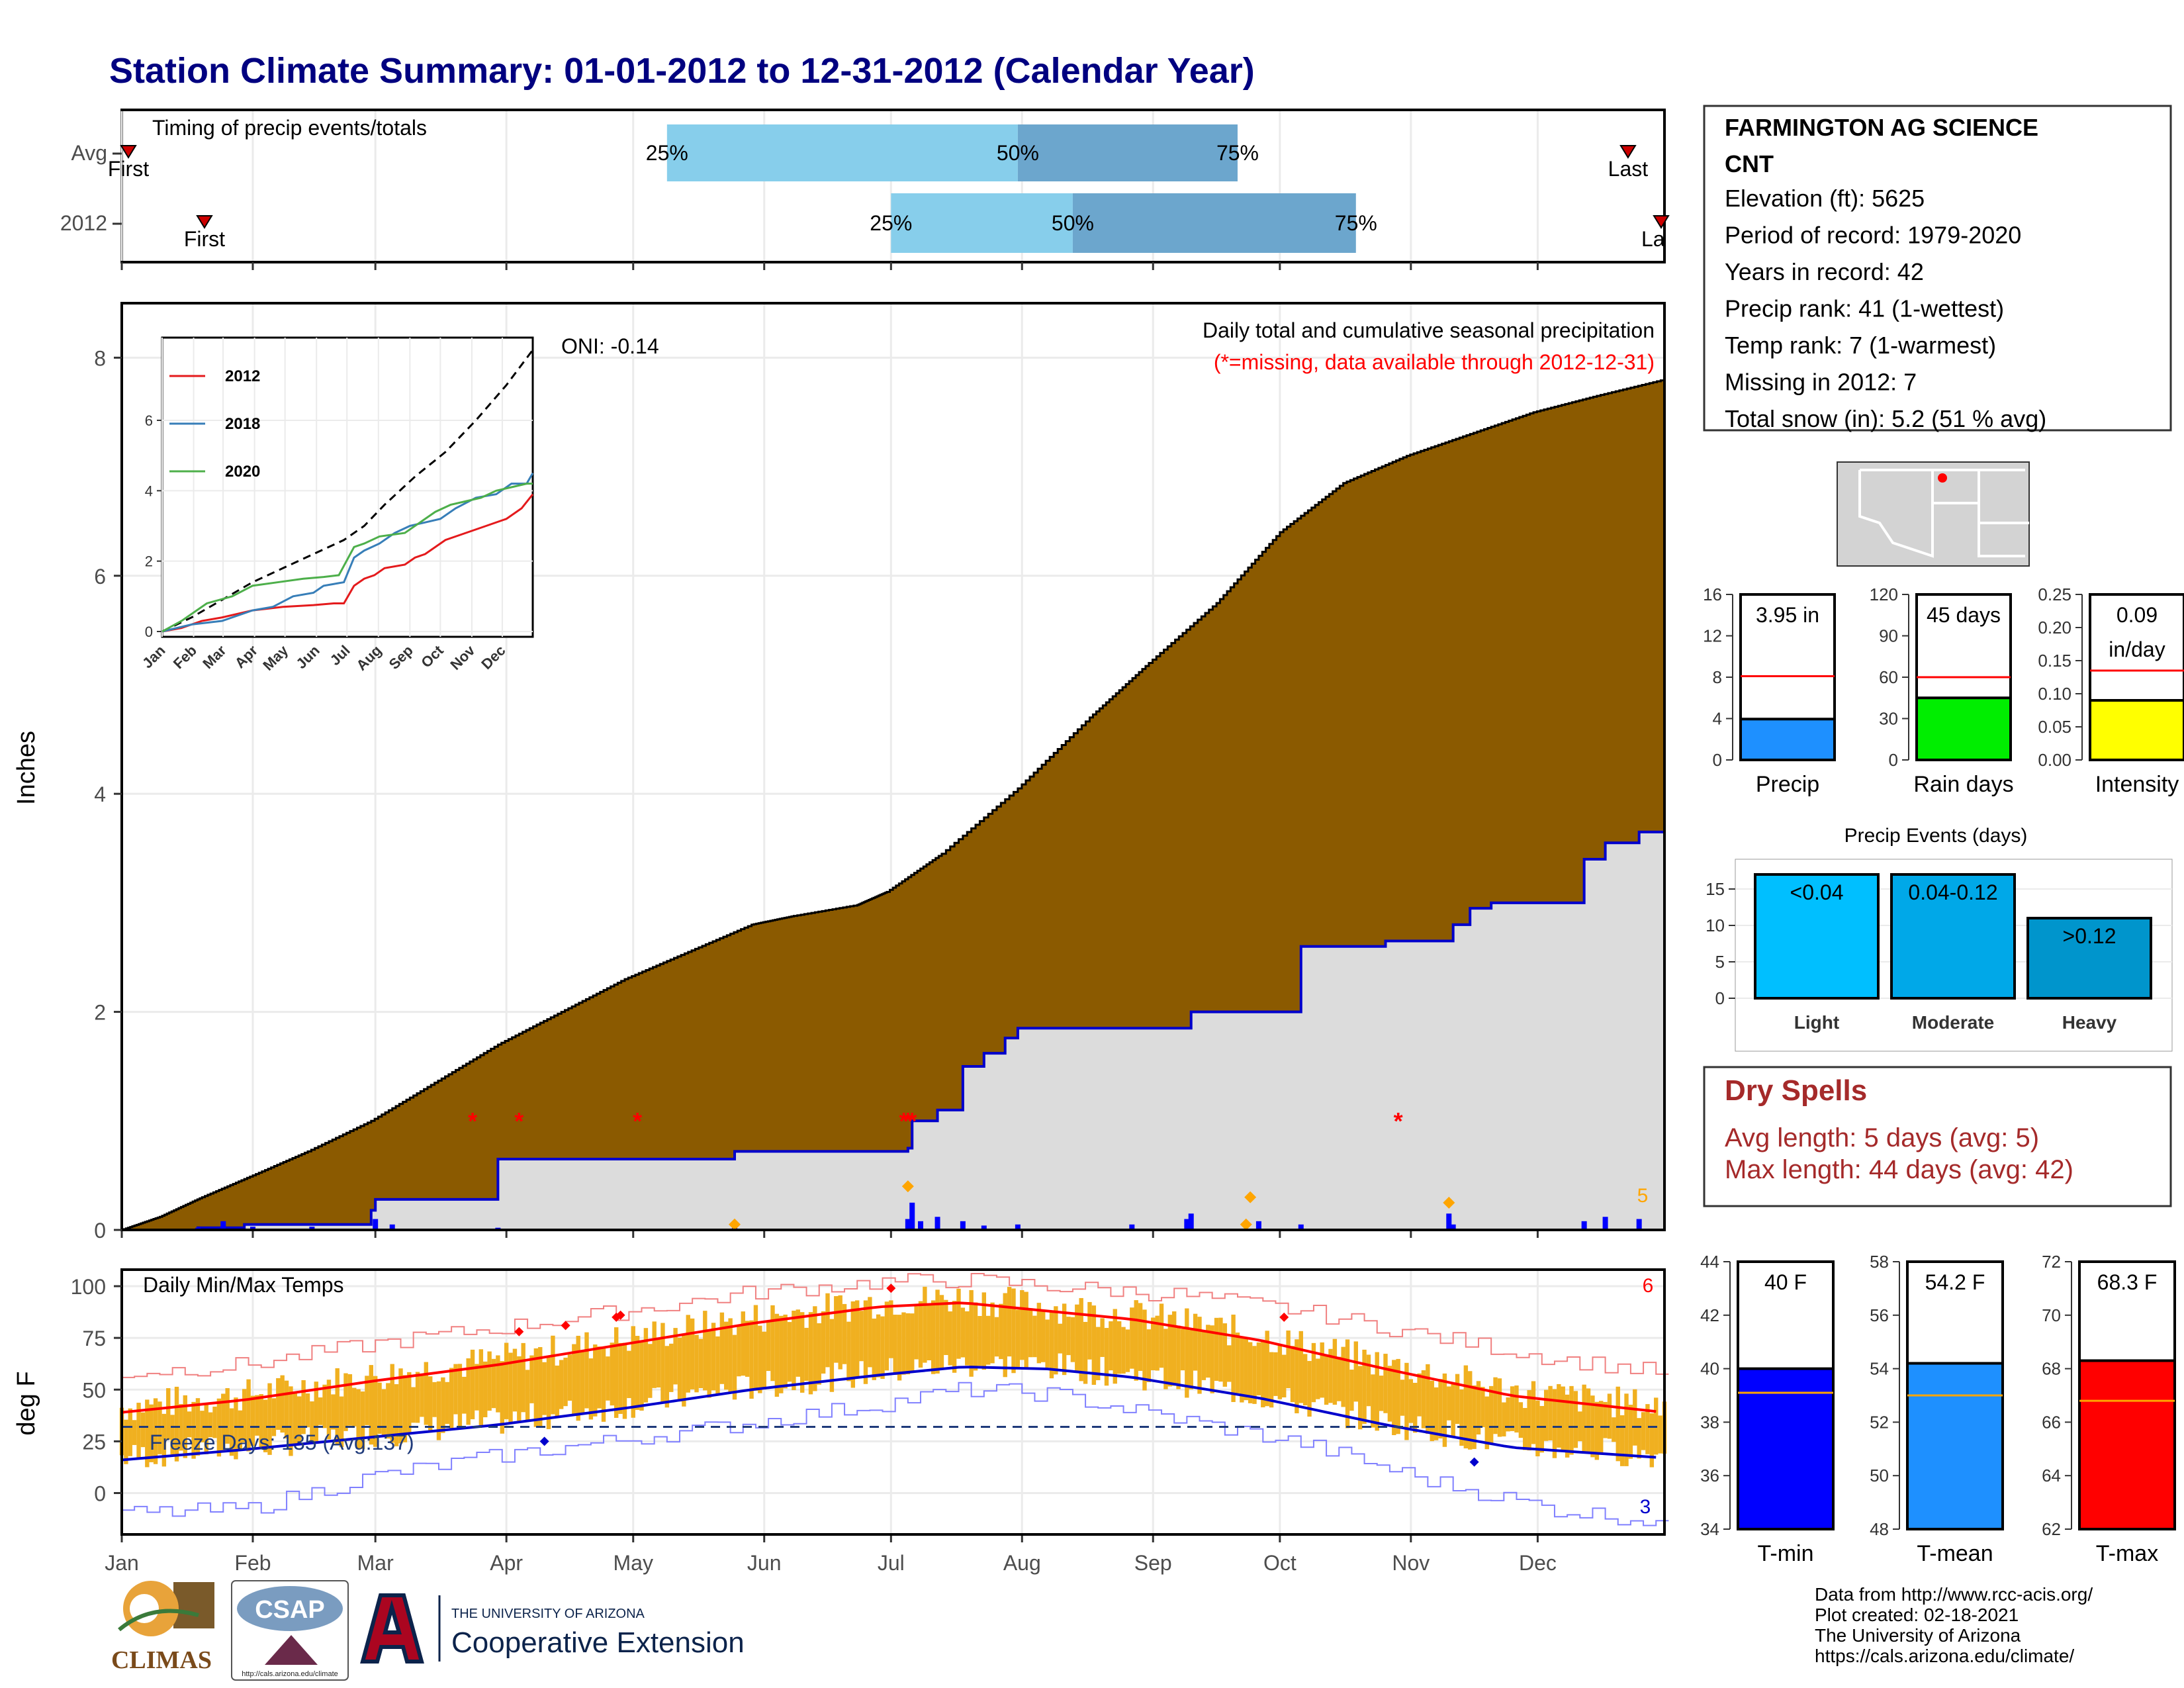  What do you see at coordinates (1709, 1369) in the screenshot?
I see `temp-summary-ytick-label-0-3: 40` at bounding box center [1709, 1369].